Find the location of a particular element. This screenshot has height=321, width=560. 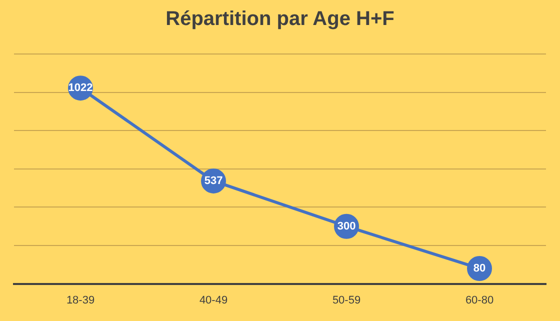

x-tick-label: 60-80 is located at coordinates (479, 300).